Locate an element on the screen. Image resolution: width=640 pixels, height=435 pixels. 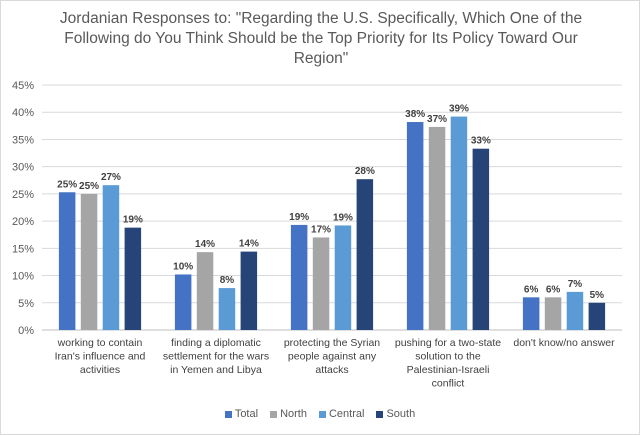
data-label: 5% is located at coordinates (597, 295).